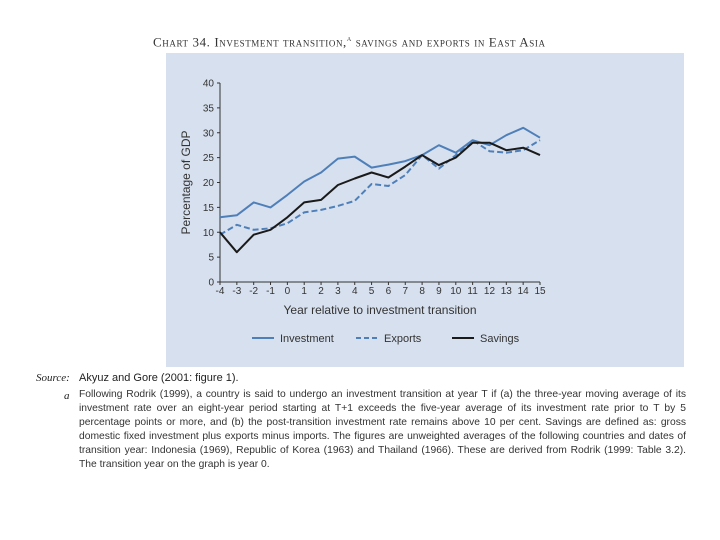 This screenshot has height=540, width=720. I want to click on x-tick-label: 11, so click(472, 291).